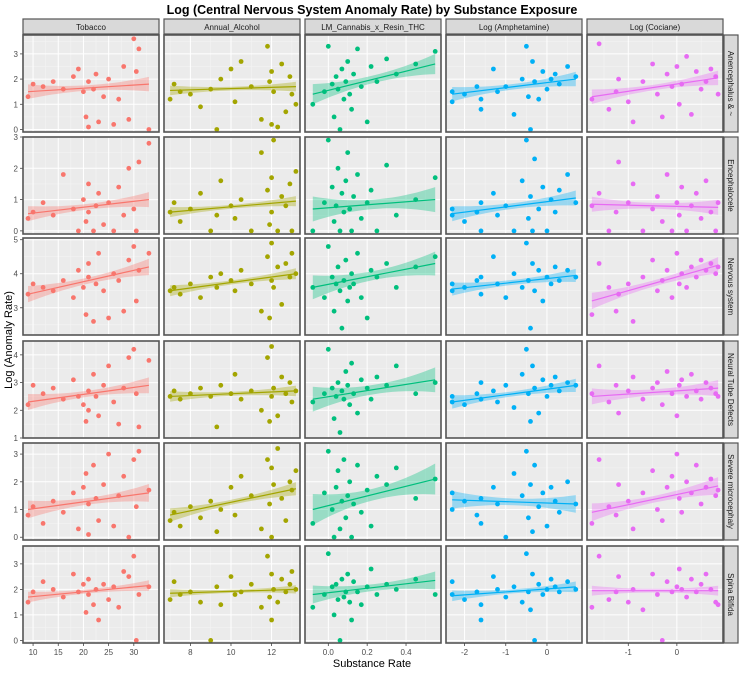 The height and width of the screenshot is (678, 742). What do you see at coordinates (373, 83) in the screenshot?
I see `panel-background` at bounding box center [373, 83].